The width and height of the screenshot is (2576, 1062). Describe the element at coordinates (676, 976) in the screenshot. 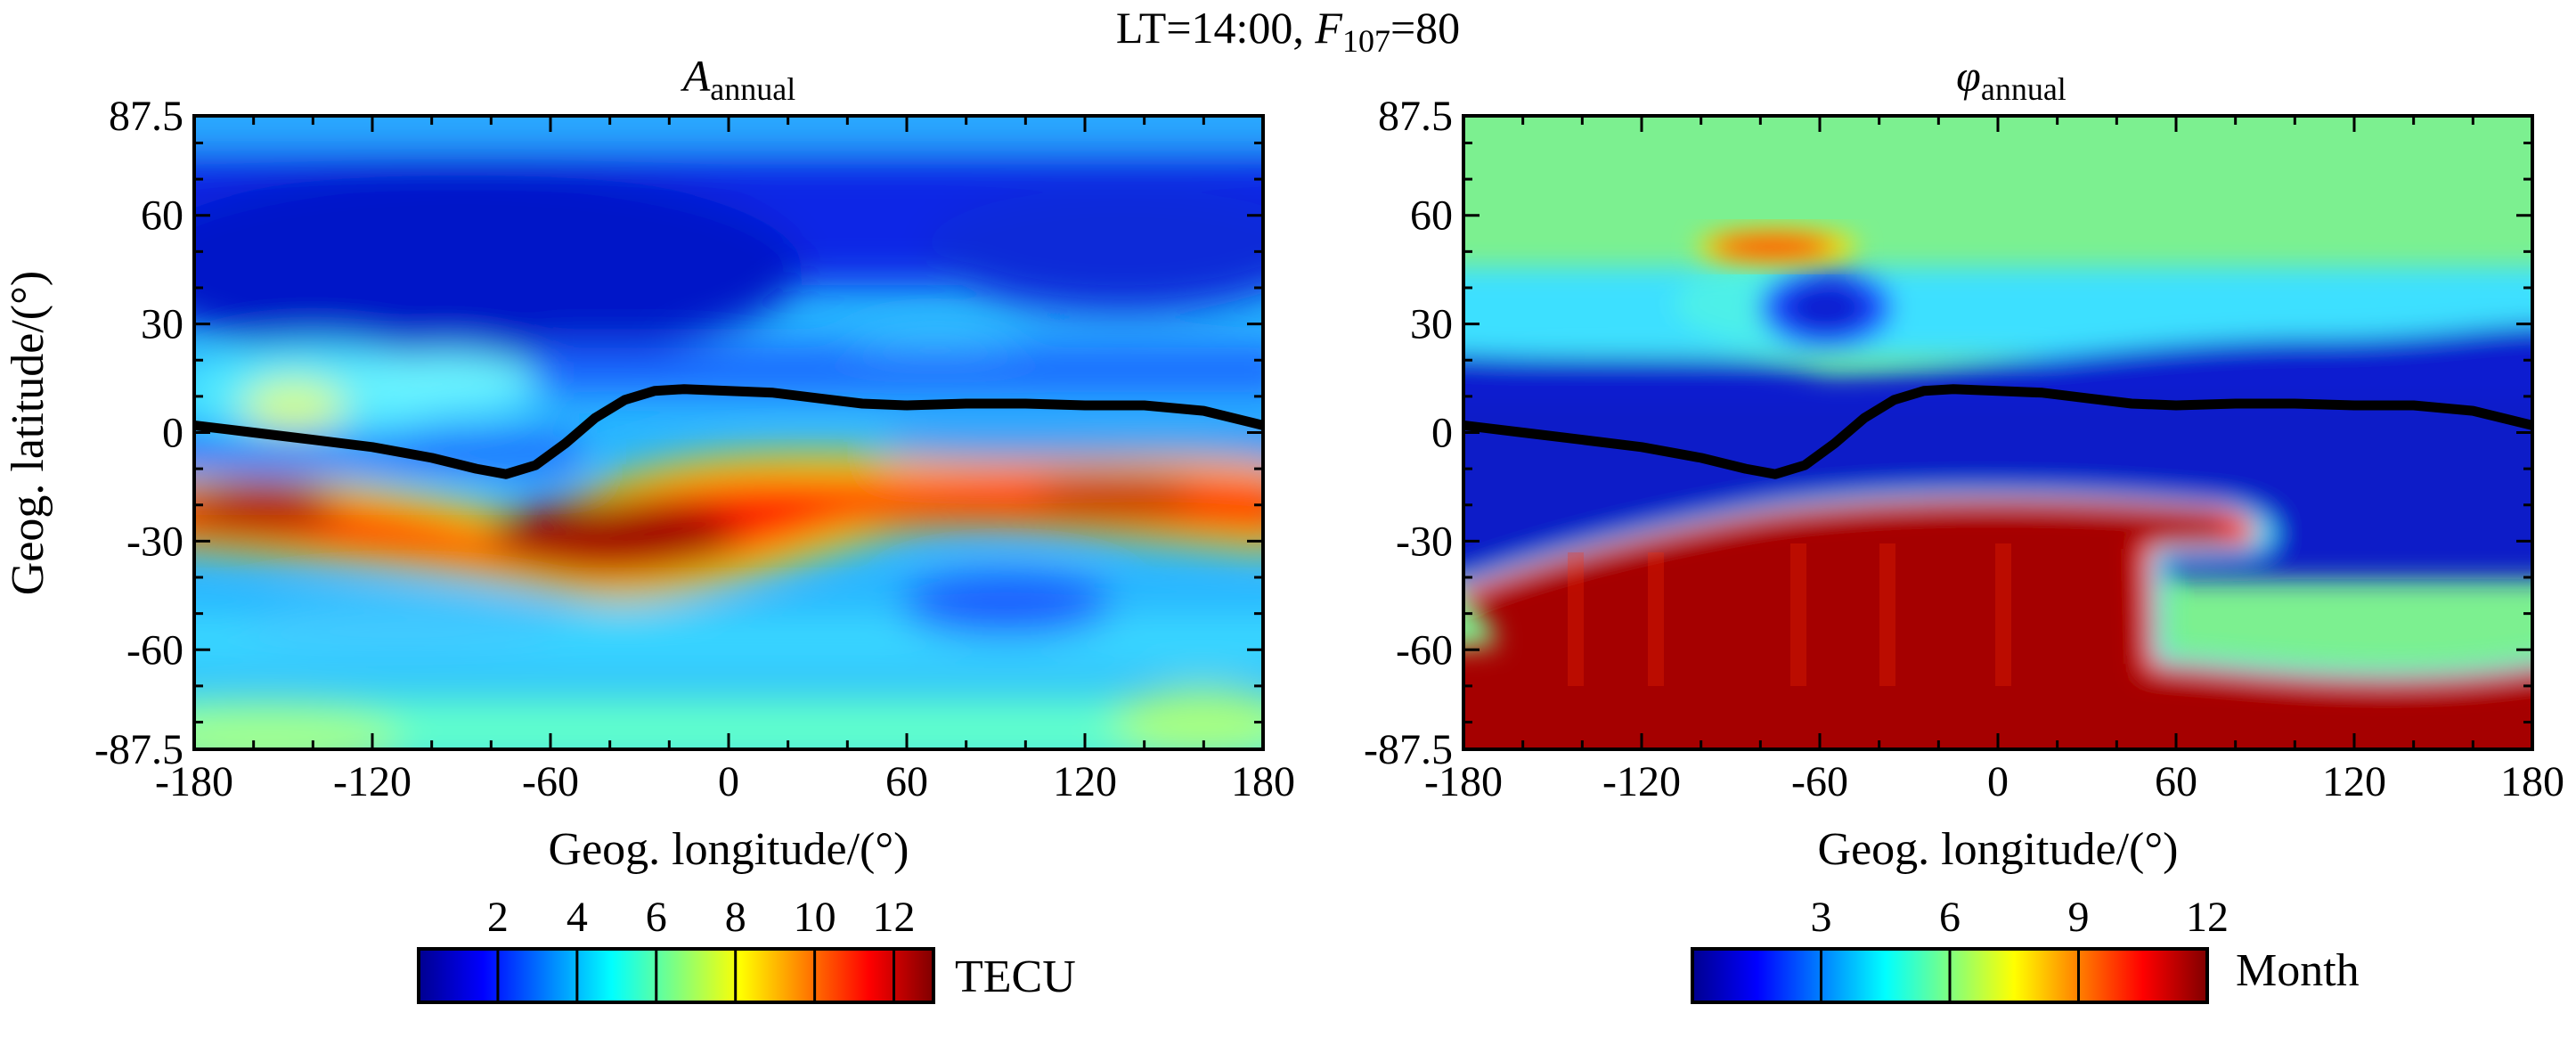

I see `amplitude-colorbar-gradient` at that location.